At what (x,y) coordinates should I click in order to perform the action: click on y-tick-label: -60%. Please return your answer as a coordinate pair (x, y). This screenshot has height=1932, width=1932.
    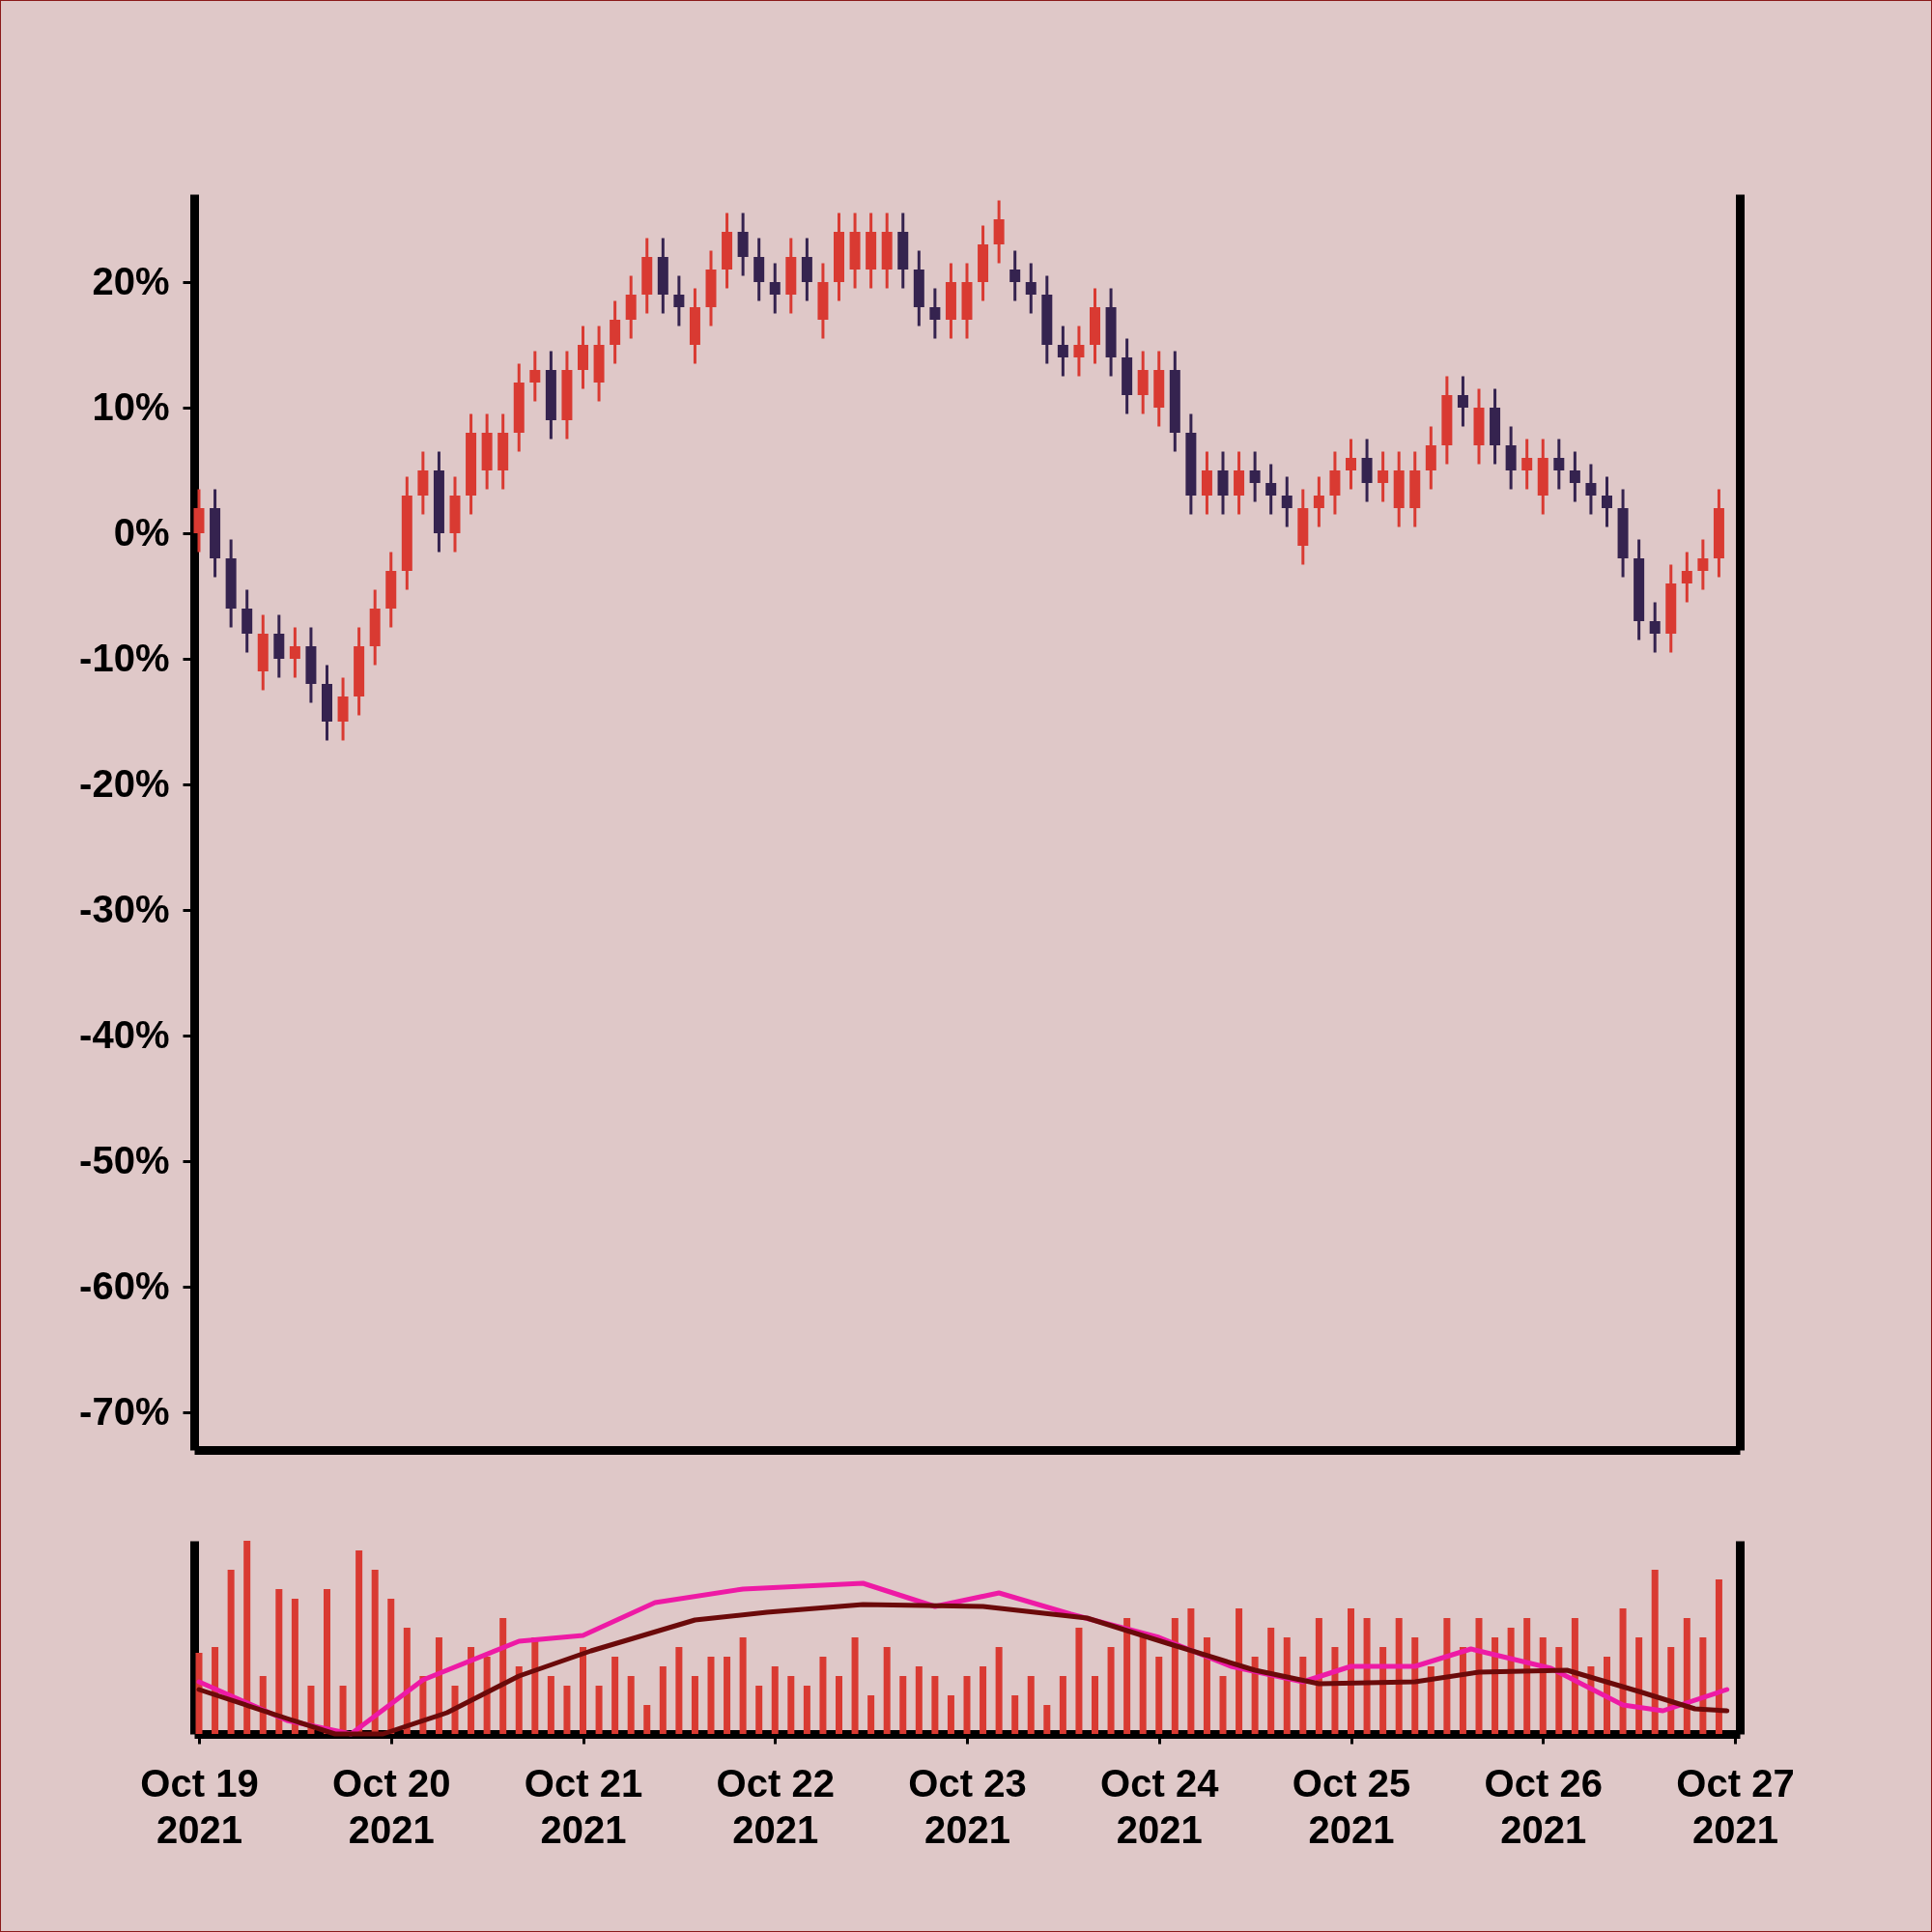
    Looking at the image, I should click on (124, 1285).